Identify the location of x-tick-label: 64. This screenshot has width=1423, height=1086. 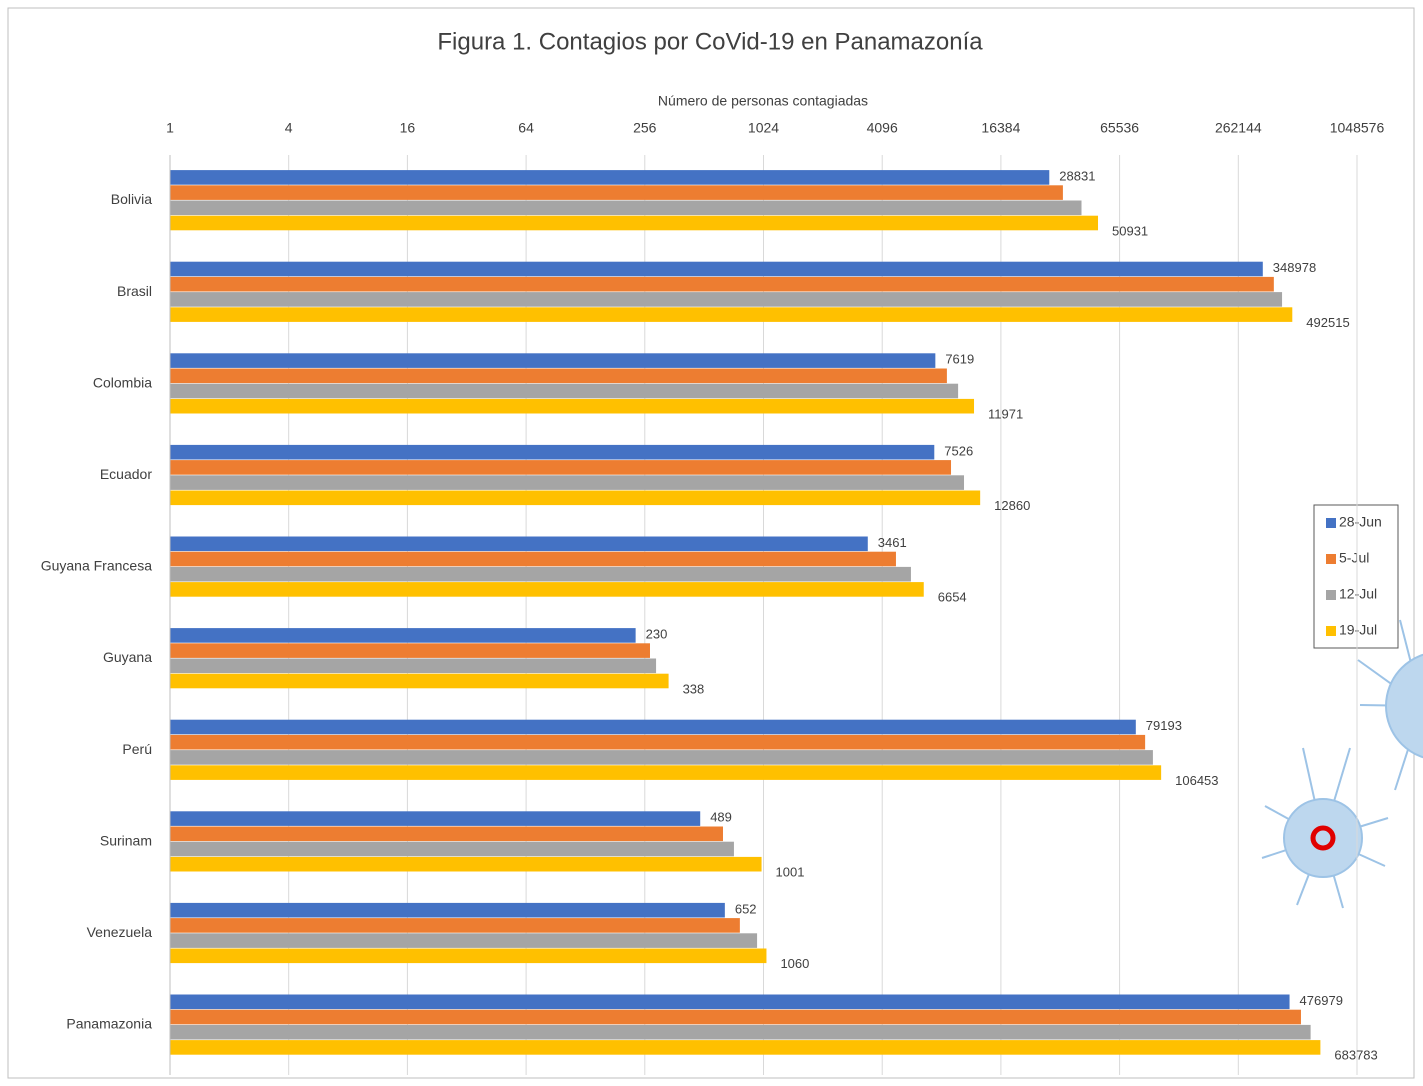
(526, 128).